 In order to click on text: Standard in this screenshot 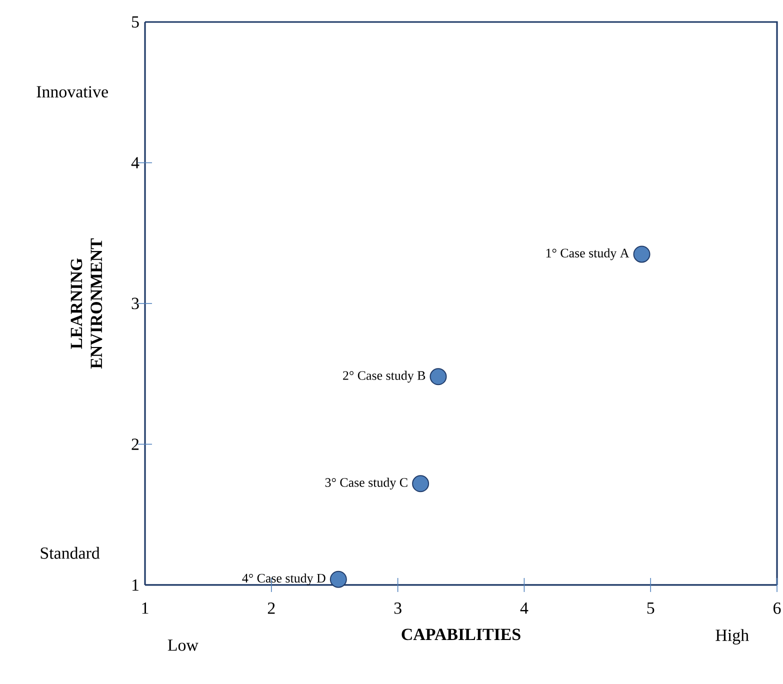, I will do `click(70, 552)`.